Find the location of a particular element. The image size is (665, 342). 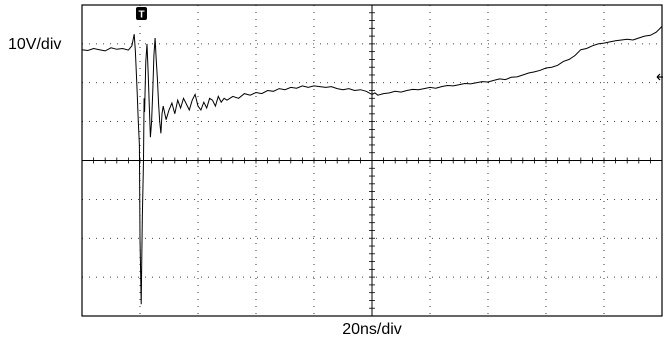

y-axis-scale-label: 10V/div is located at coordinates (34, 44).